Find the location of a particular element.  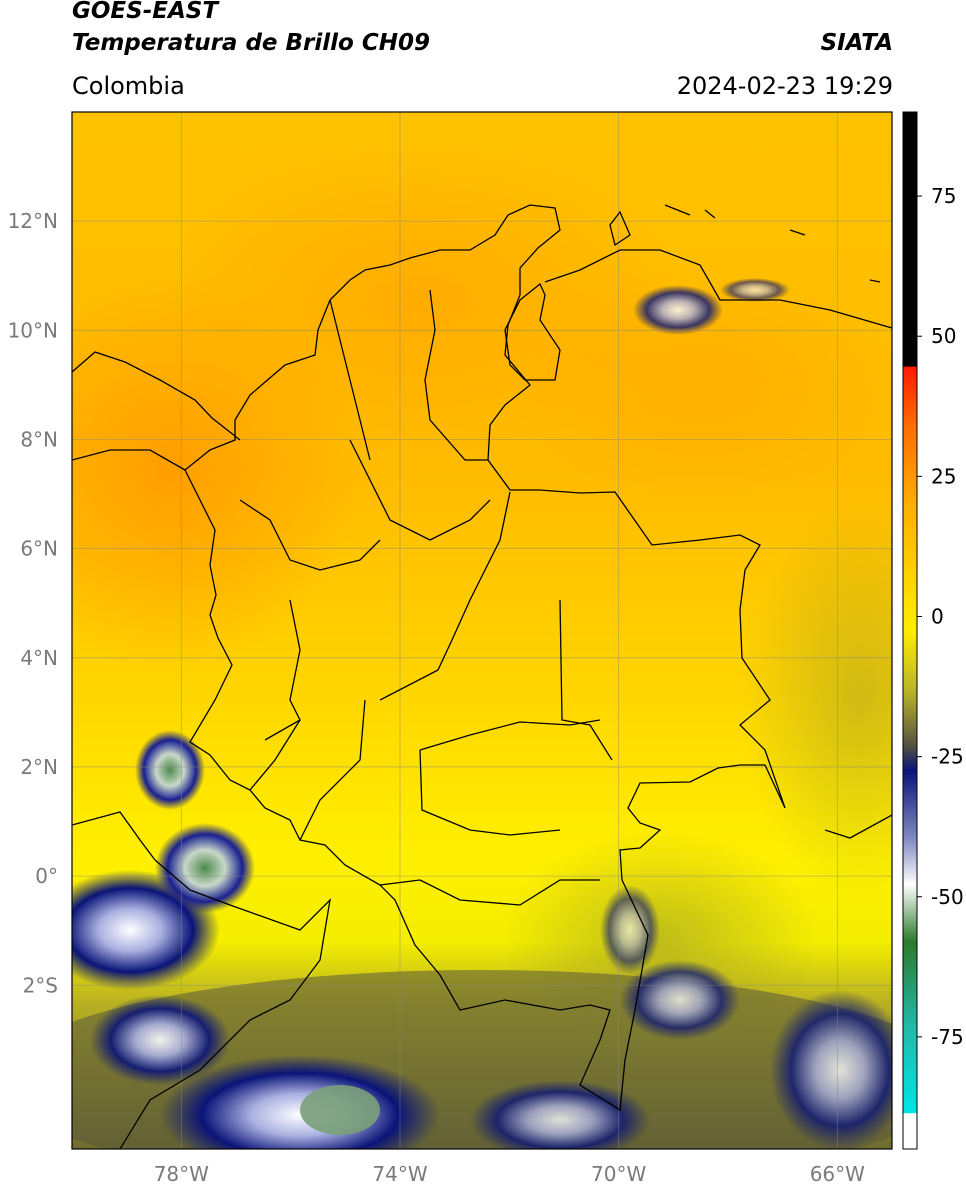

colorbar-tick-label: 75 is located at coordinates (943, 196).